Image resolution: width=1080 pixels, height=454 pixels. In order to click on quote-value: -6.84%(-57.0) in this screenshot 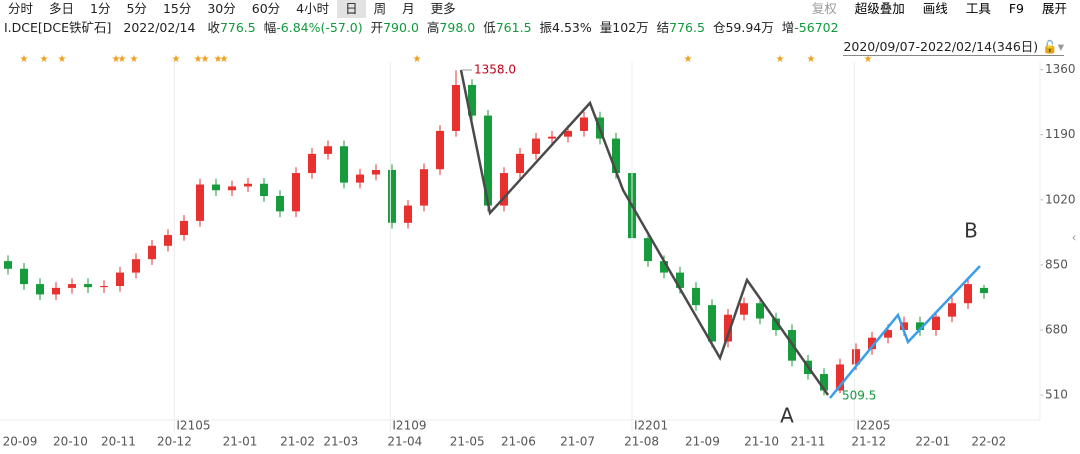, I will do `click(319, 27)`.